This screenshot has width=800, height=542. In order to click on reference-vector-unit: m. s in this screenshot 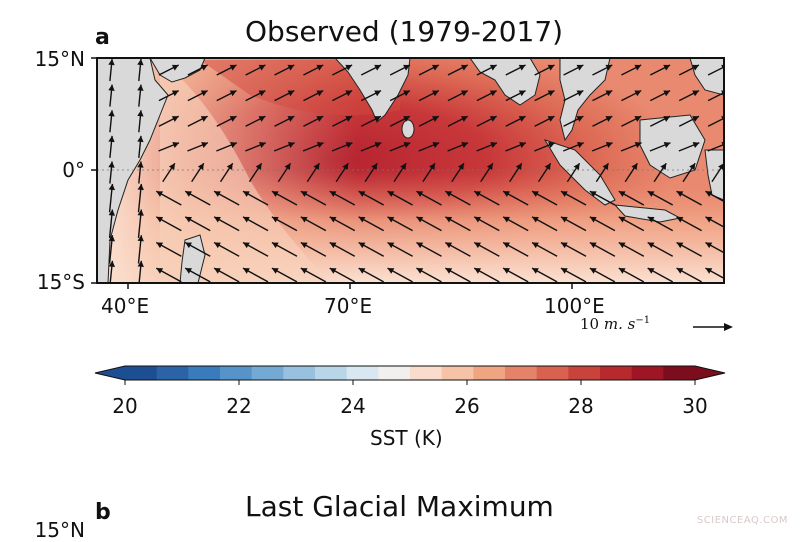, I will do `click(619, 324)`.